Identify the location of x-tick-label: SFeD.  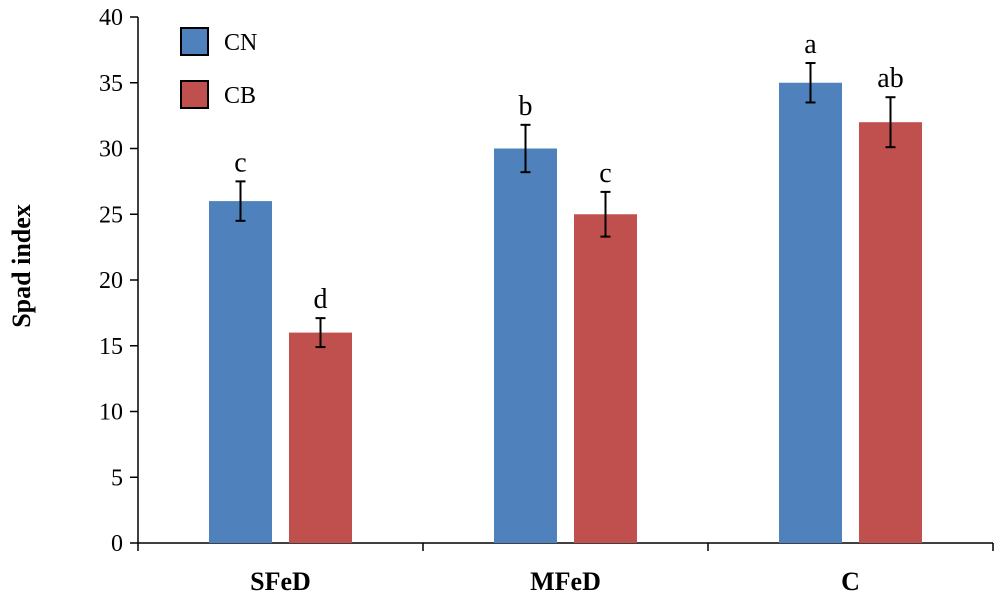
(280, 581).